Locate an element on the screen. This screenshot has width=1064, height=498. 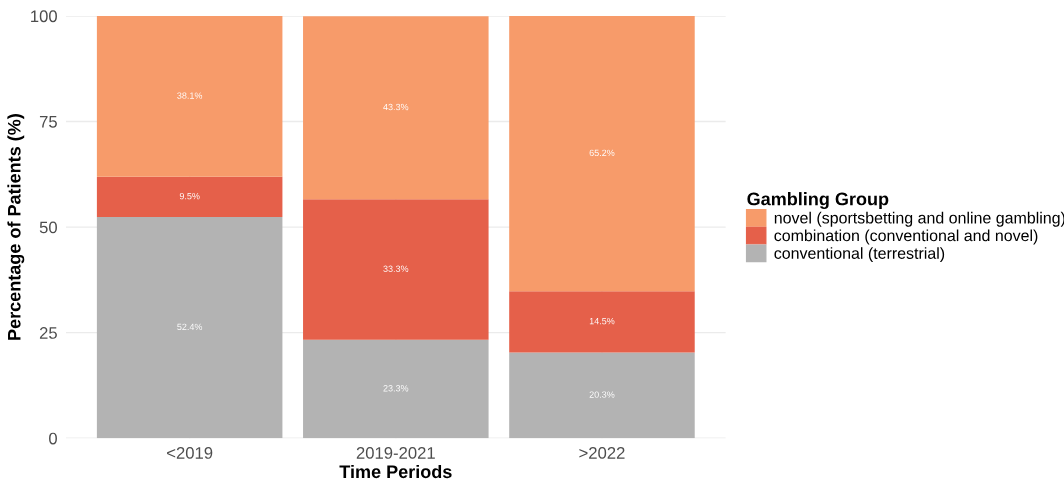
data-label: 33.3% is located at coordinates (396, 268).